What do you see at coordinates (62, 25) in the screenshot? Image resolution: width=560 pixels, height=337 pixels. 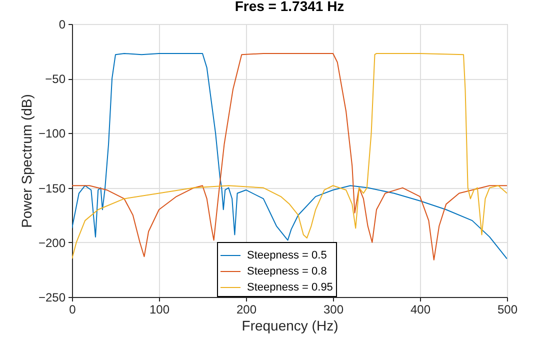 I see `y-tick-label: 0` at bounding box center [62, 25].